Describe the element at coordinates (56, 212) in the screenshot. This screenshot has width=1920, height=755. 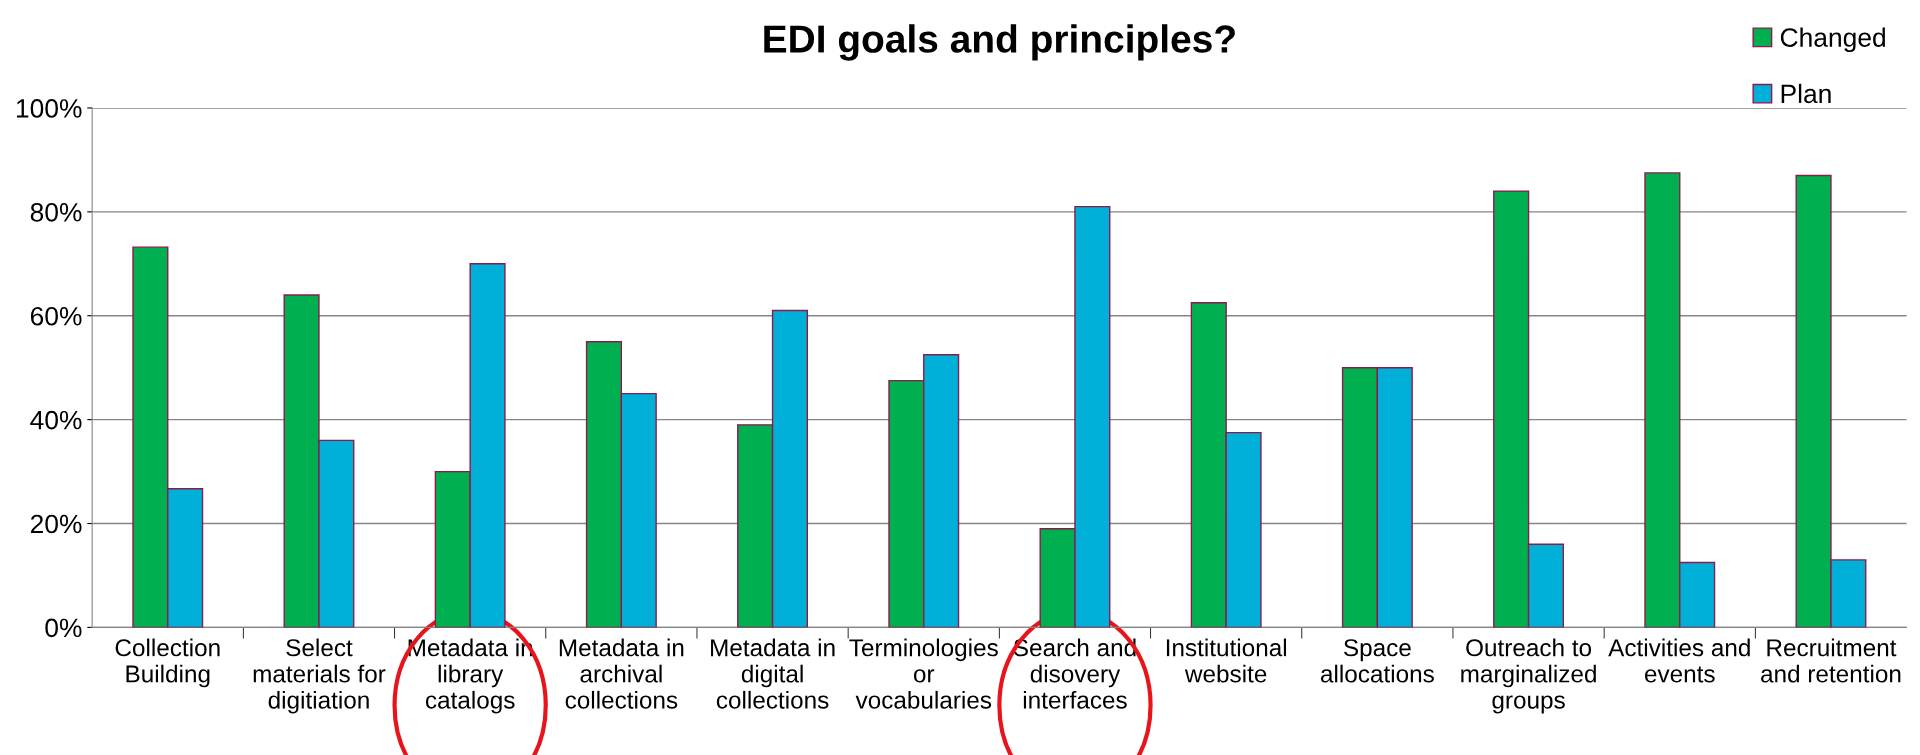
I see `y-tick-label: 80%` at that location.